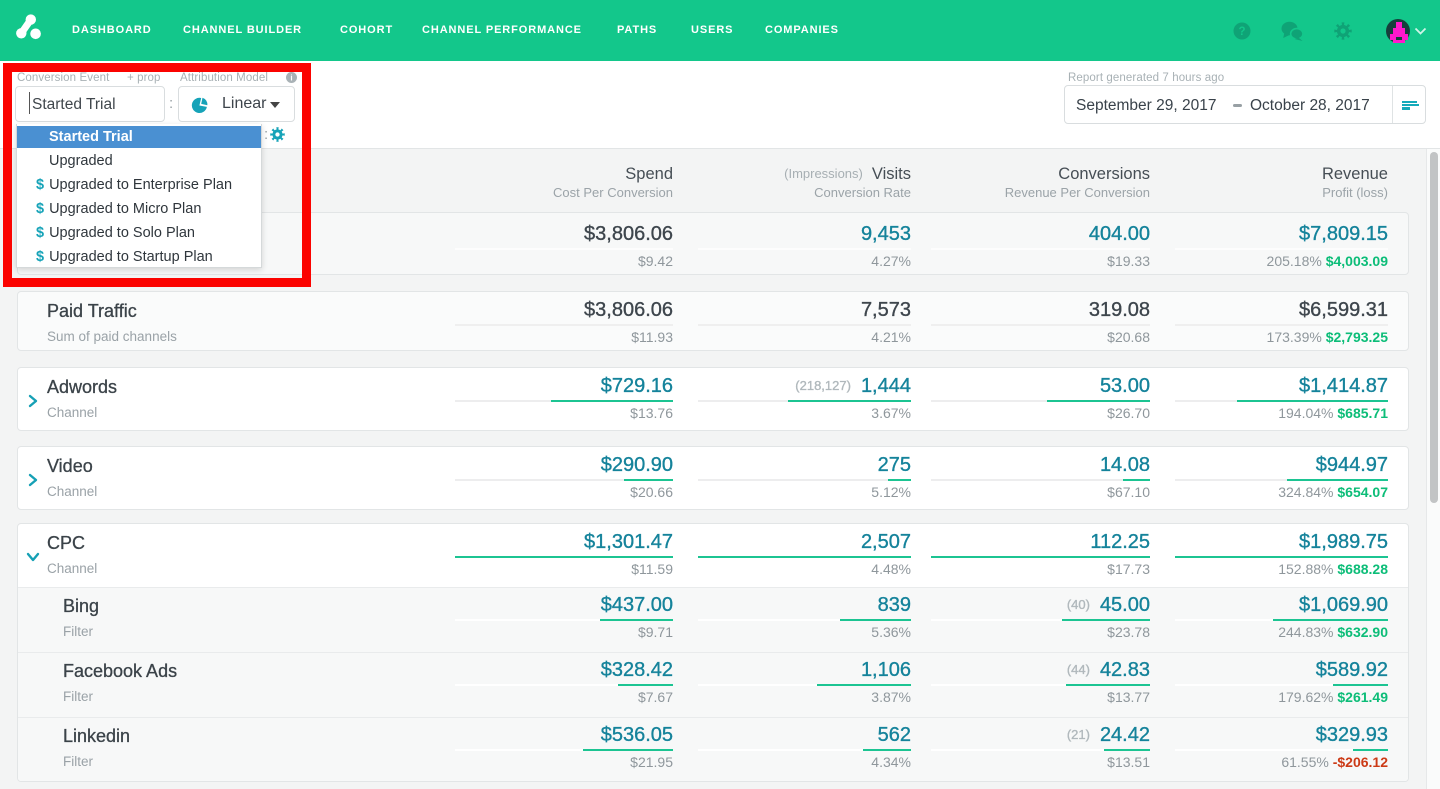  I want to click on svg-text: i, so click(291, 77).